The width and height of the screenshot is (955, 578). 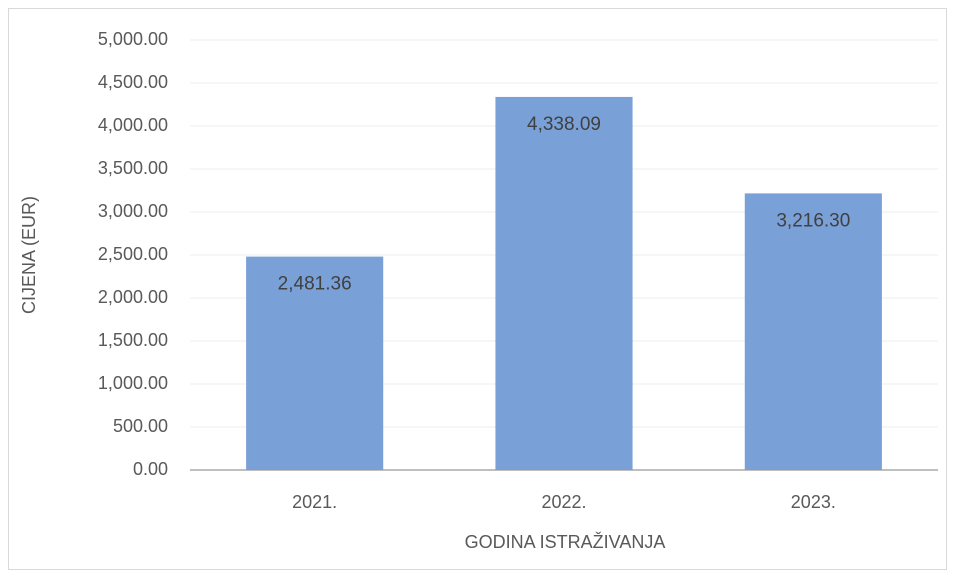 What do you see at coordinates (564, 124) in the screenshot?
I see `data-label: 4,338.09` at bounding box center [564, 124].